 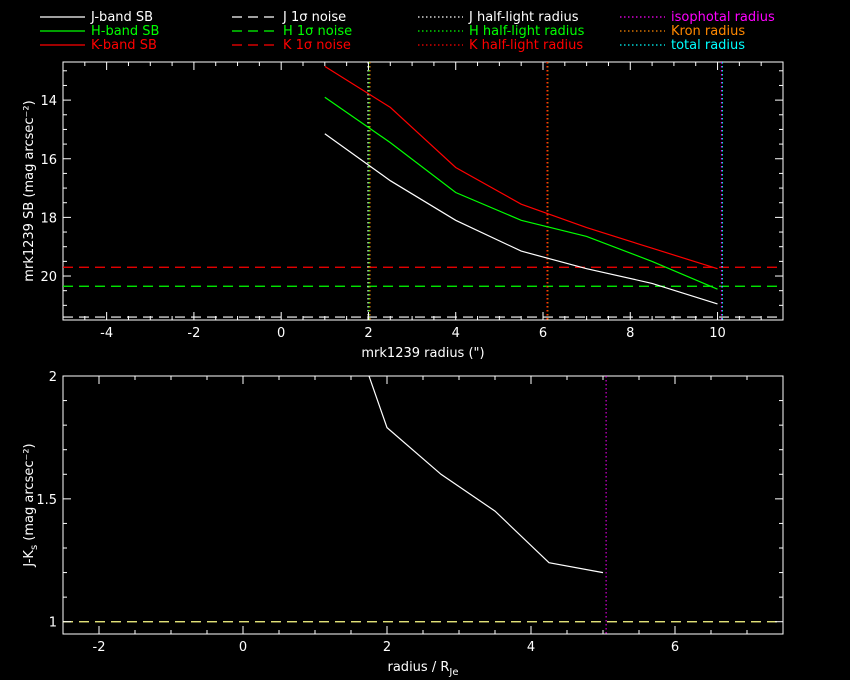 I want to click on legend-item: K half-light radius, so click(x=500, y=45).